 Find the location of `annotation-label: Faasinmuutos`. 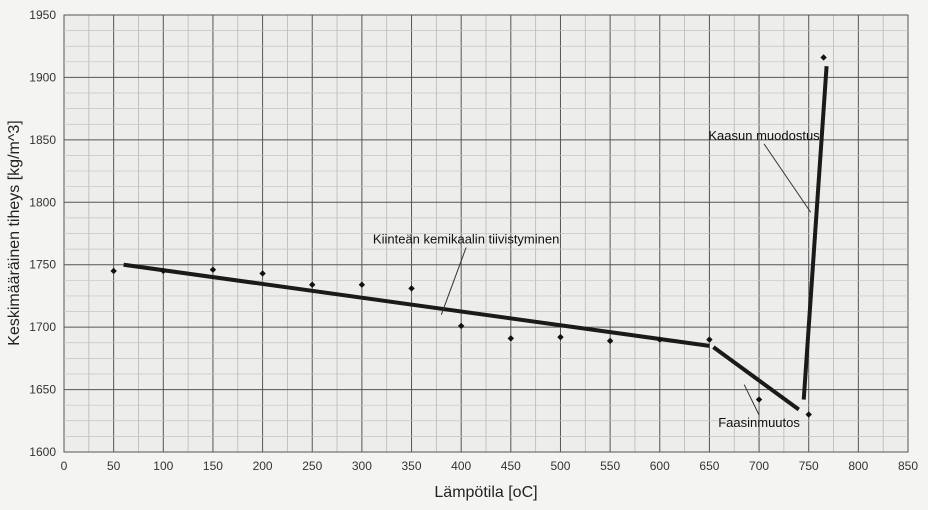

annotation-label: Faasinmuutos is located at coordinates (759, 422).